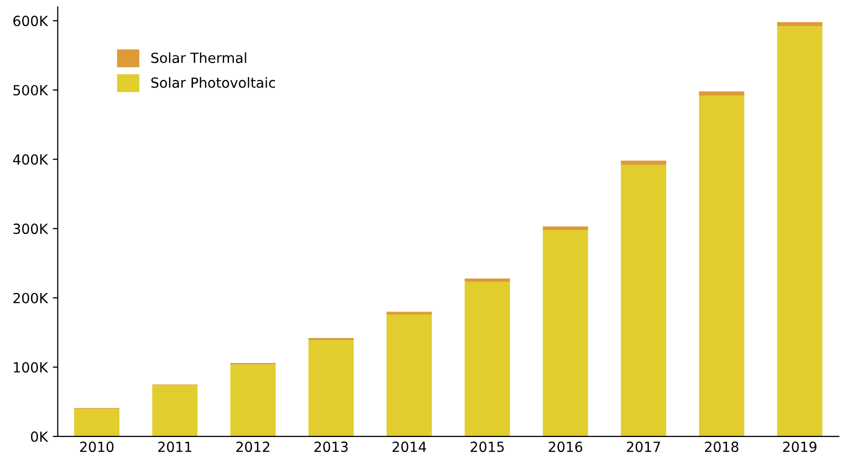  I want to click on x-tick-label: 2017, so click(643, 447).